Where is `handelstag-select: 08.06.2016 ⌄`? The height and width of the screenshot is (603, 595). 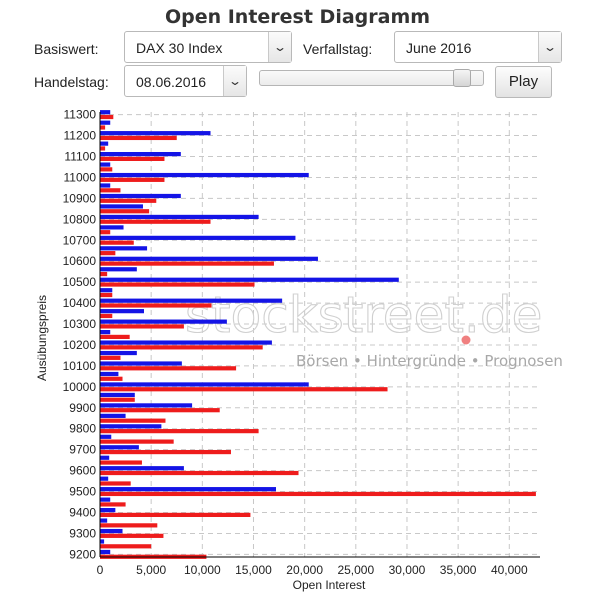
handelstag-select: 08.06.2016 ⌄ is located at coordinates (185, 81).